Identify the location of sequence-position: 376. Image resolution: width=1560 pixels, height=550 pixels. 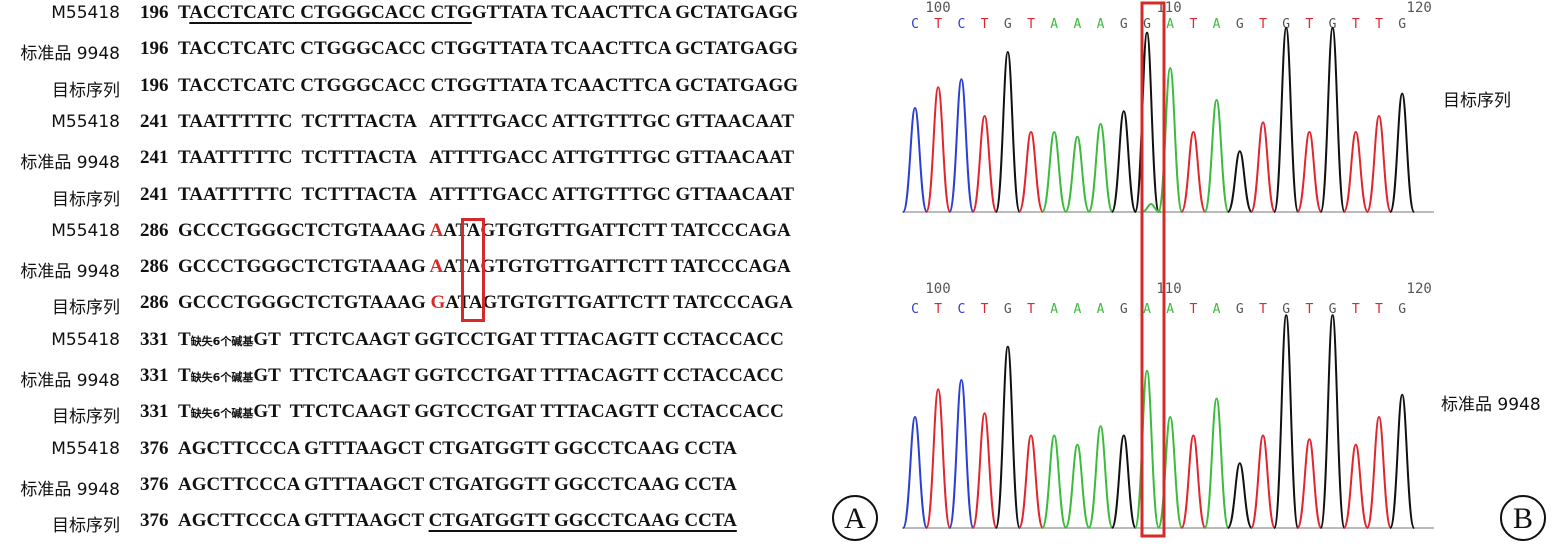
(154, 484).